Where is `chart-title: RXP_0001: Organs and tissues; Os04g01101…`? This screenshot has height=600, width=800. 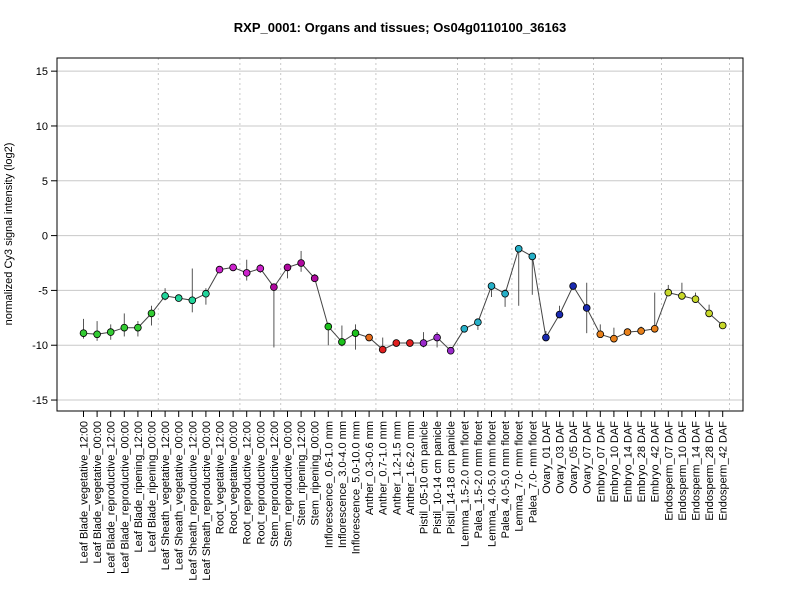 chart-title: RXP_0001: Organs and tissues; Os04g01101… is located at coordinates (400, 27).